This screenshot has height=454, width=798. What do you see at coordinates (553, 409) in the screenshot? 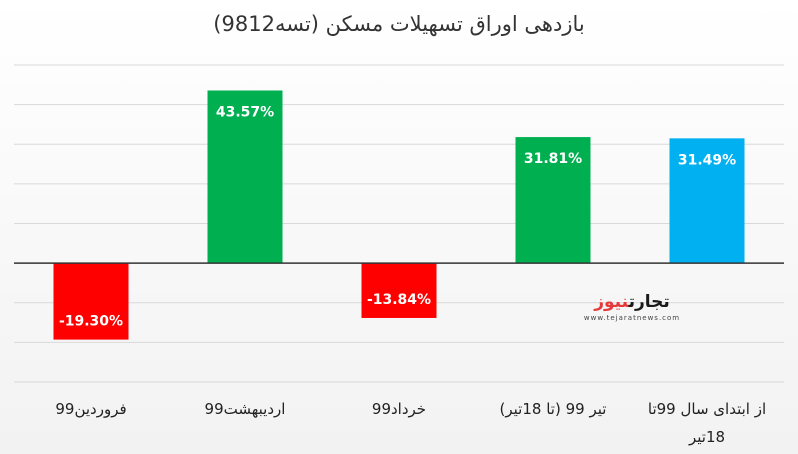
I see `category-label-3: تیر 99 (تا 18تیر)` at bounding box center [553, 409].